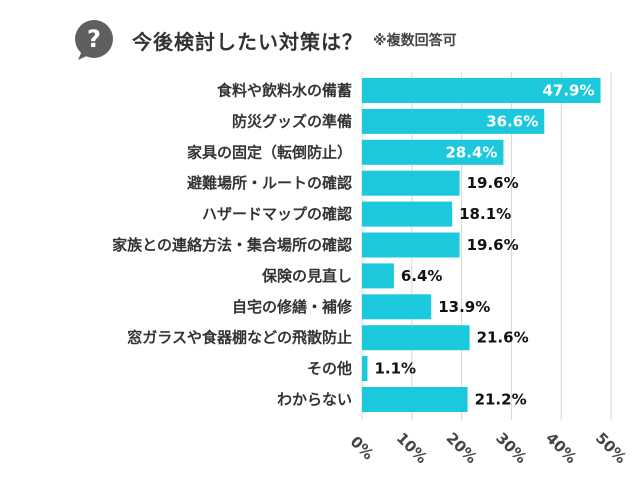  Describe the element at coordinates (485, 214) in the screenshot. I see `value-label: 18.1%` at that location.